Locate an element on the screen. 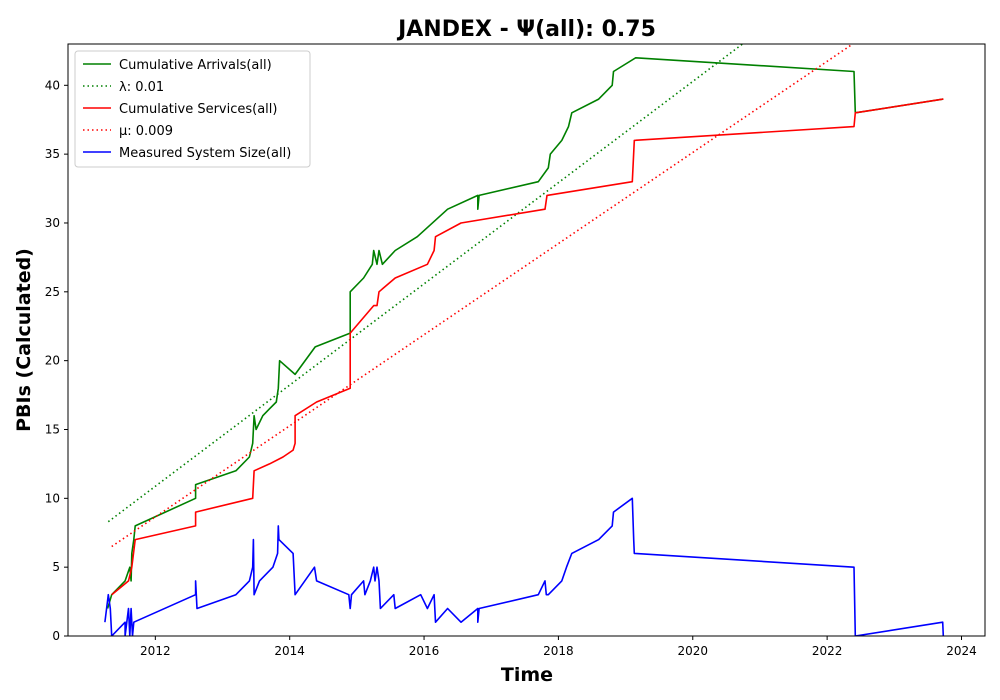 Image resolution: width=1000 pixels, height=700 pixels. x-tick-label: 2012 is located at coordinates (155, 651).